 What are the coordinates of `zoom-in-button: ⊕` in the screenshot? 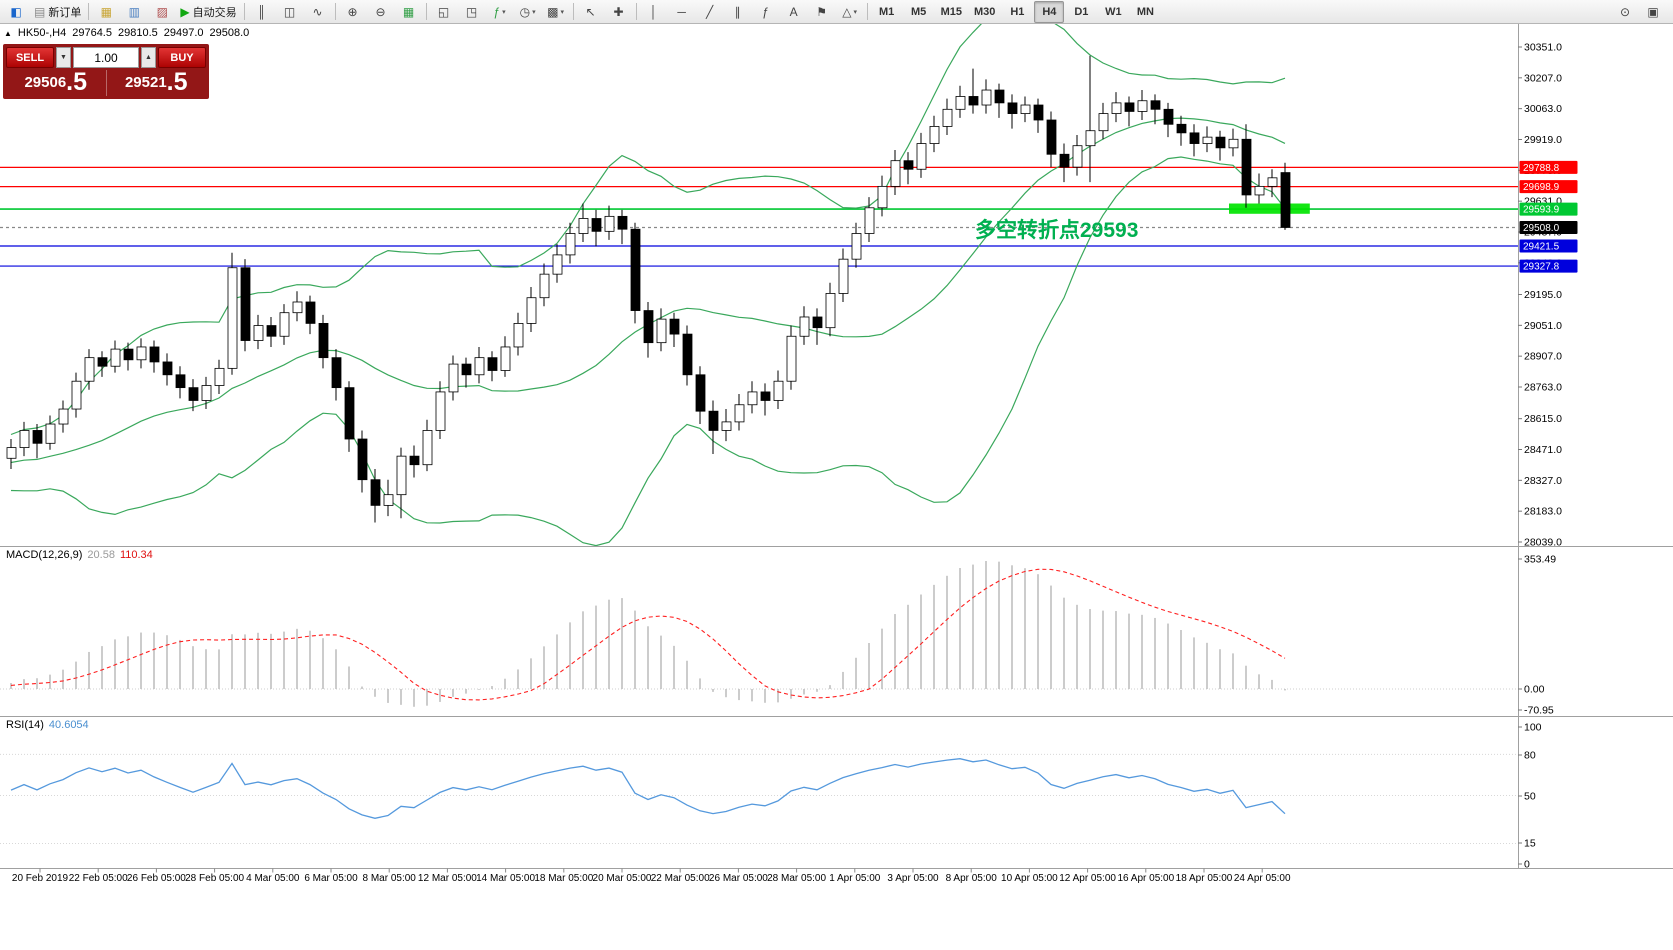 It's located at (353, 12).